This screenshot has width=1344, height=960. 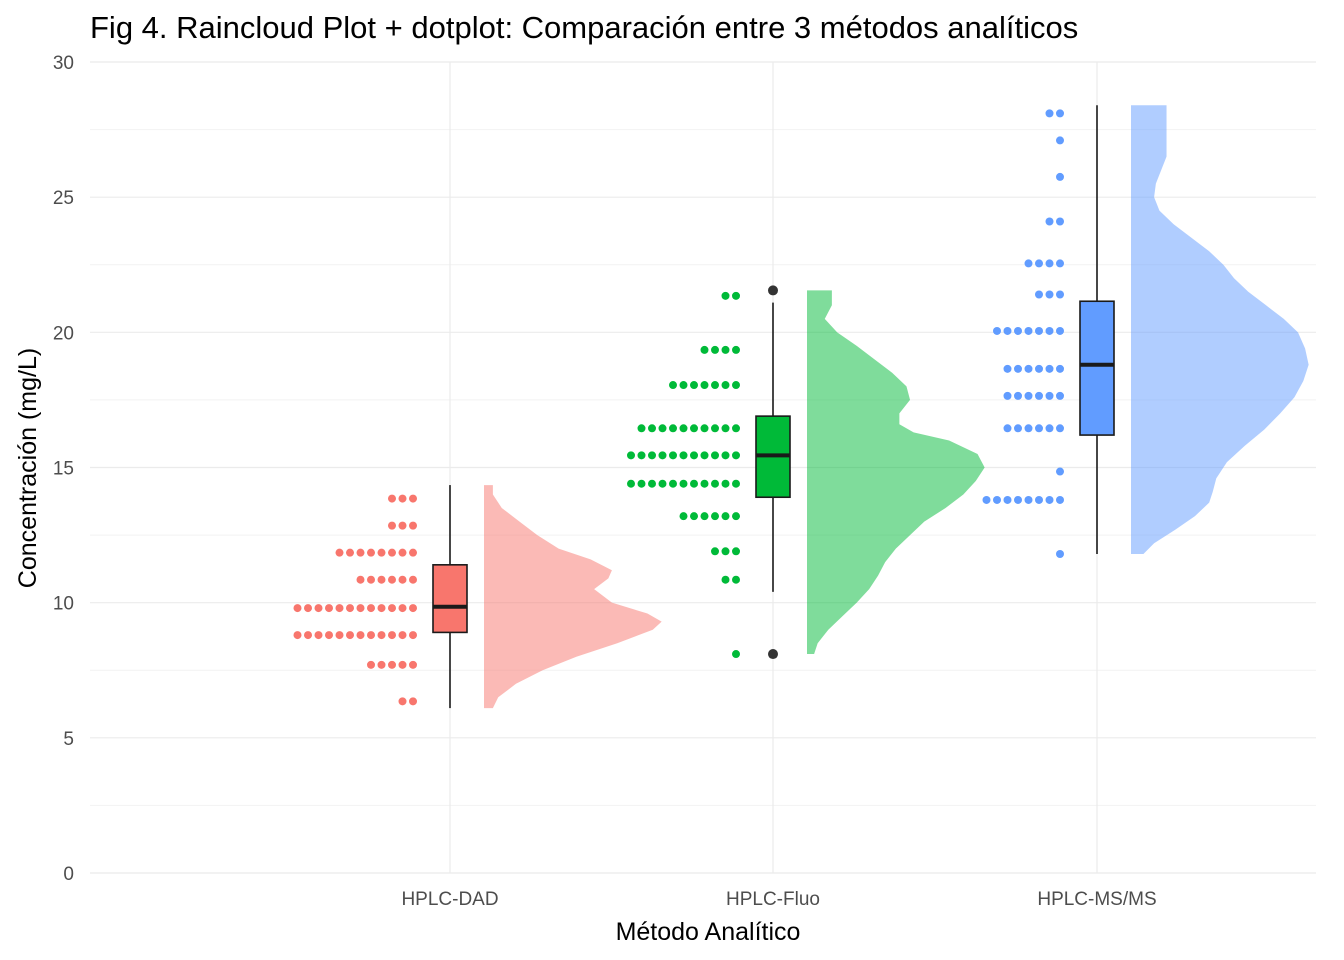 What do you see at coordinates (28, 468) in the screenshot?
I see `y-axis-title: Concentración (mg/L)` at bounding box center [28, 468].